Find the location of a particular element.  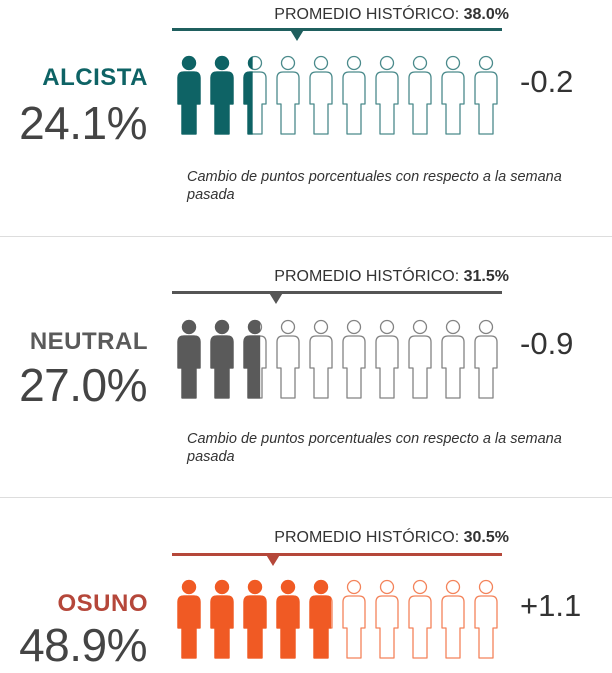

sentiment-percentage: 48.9% is located at coordinates (83, 645).